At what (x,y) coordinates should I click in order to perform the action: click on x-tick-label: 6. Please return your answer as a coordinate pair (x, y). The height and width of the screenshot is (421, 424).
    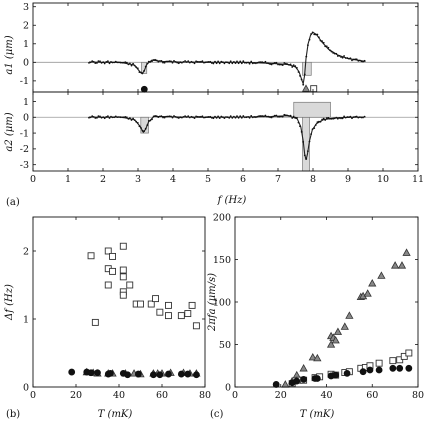
    Looking at the image, I should click on (243, 179).